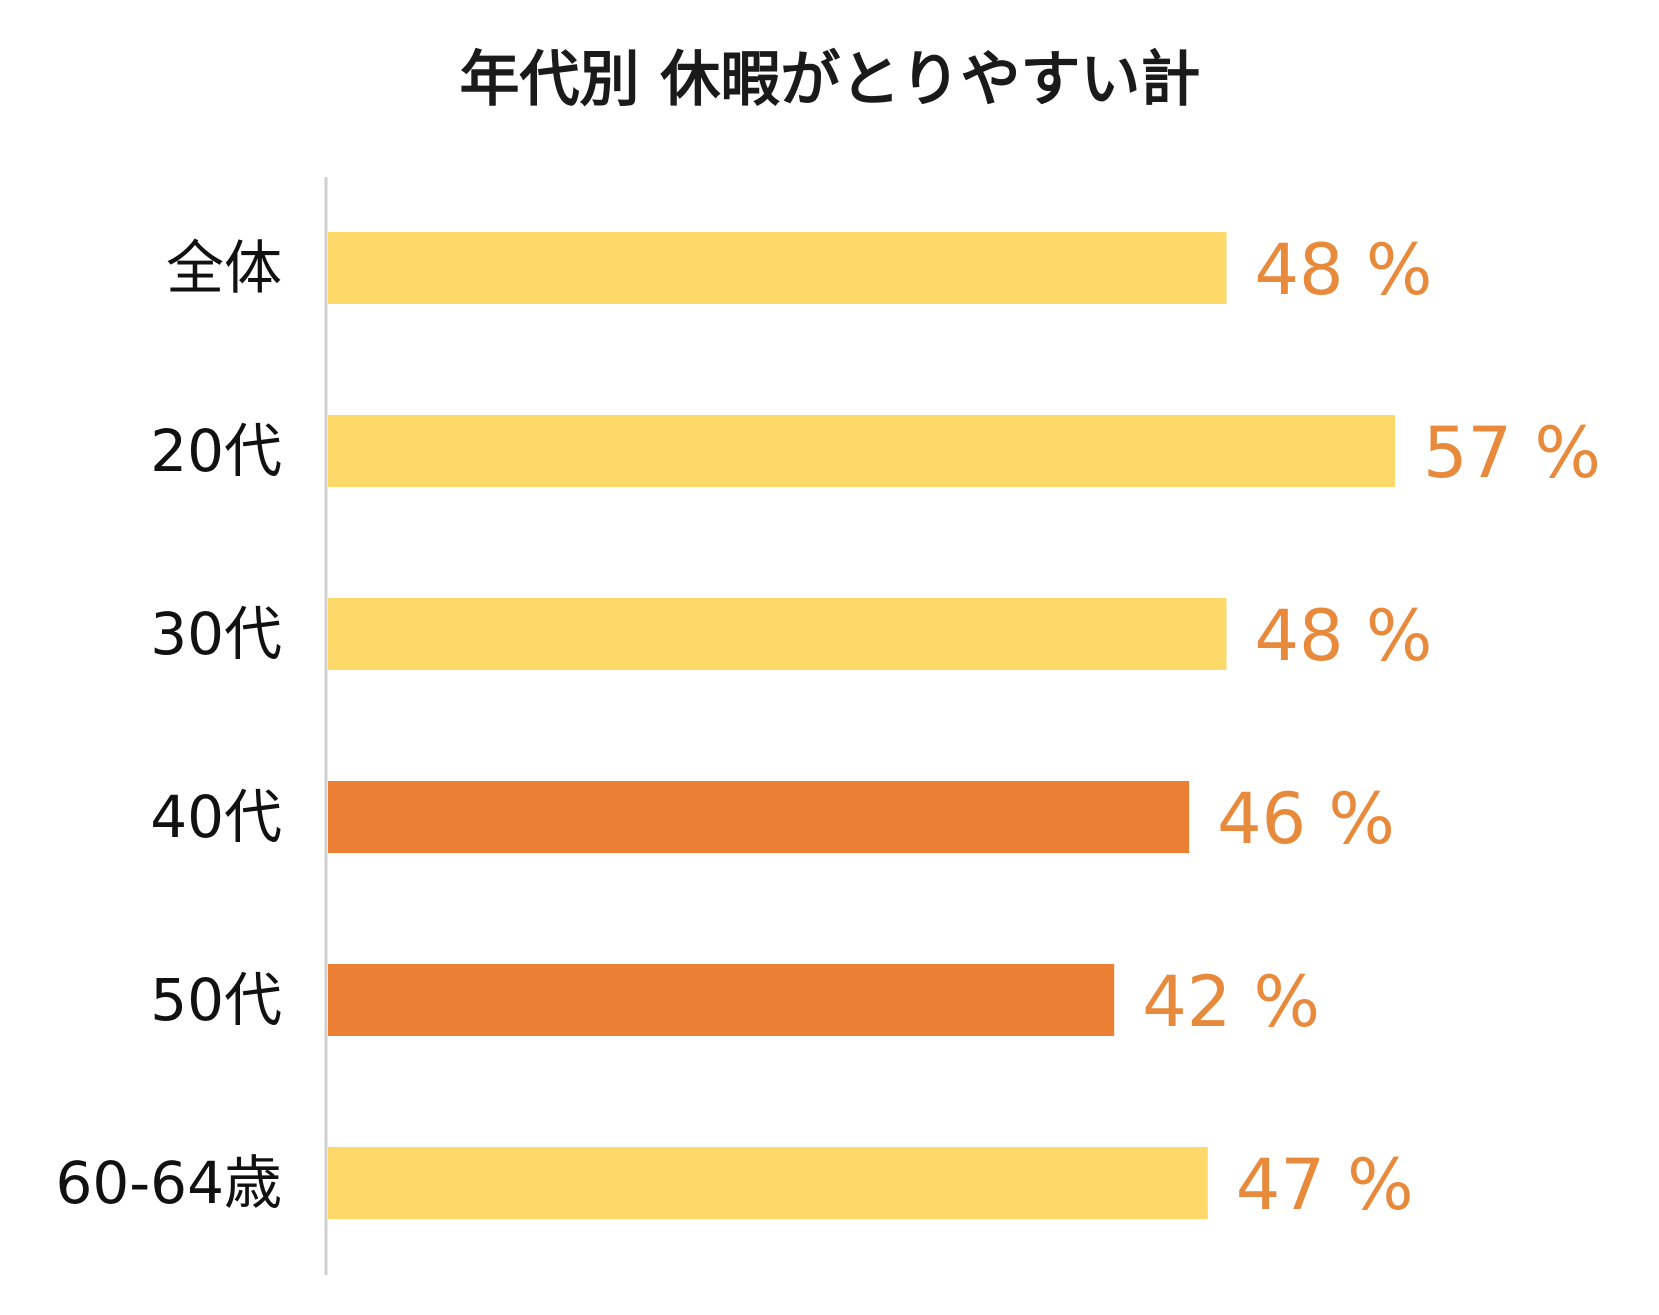  I want to click on chart-title: 年代別 休暇がとりやすい計, so click(830, 80).